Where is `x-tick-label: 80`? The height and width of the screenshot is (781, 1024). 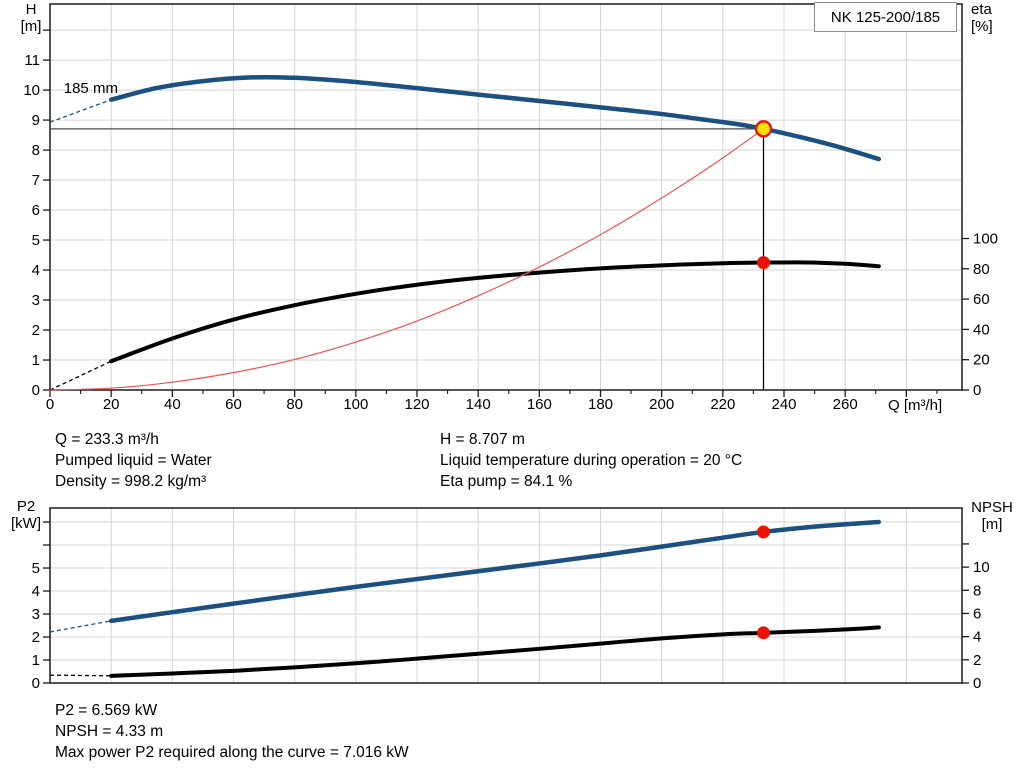
x-tick-label: 80 is located at coordinates (294, 404).